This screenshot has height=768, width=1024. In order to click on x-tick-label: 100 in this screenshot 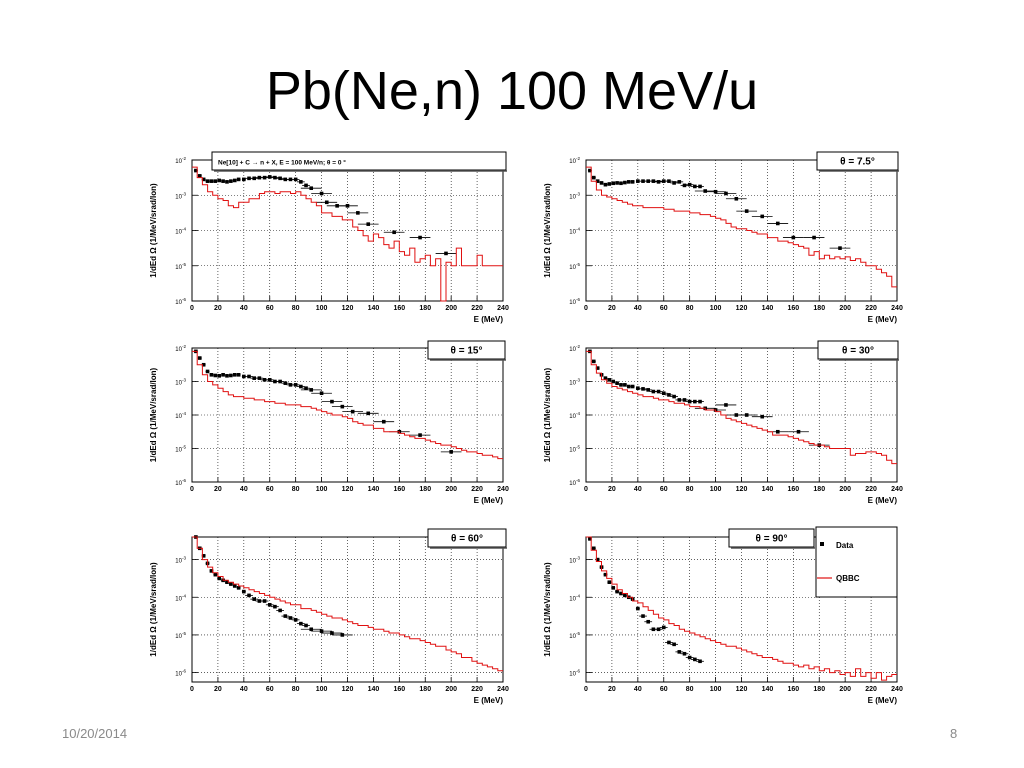, I will do `click(322, 489)`.